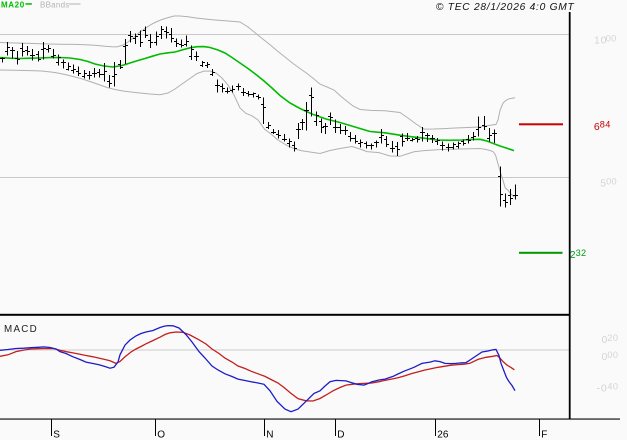 The image size is (627, 440). I want to click on svg-text: 6, so click(597, 127).